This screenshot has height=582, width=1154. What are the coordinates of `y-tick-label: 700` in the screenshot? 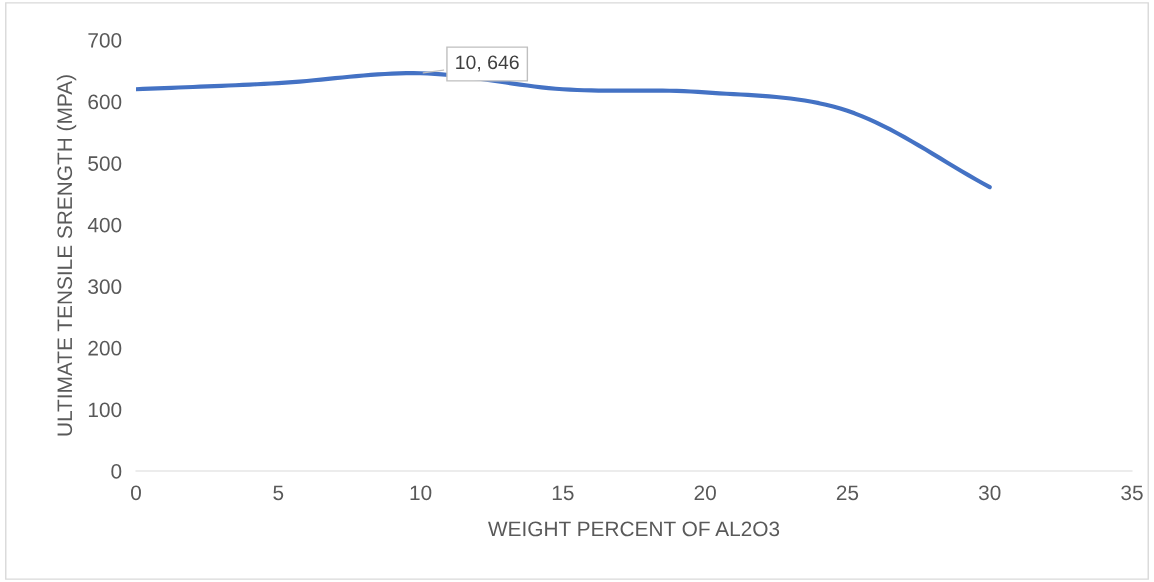 It's located at (105, 40).